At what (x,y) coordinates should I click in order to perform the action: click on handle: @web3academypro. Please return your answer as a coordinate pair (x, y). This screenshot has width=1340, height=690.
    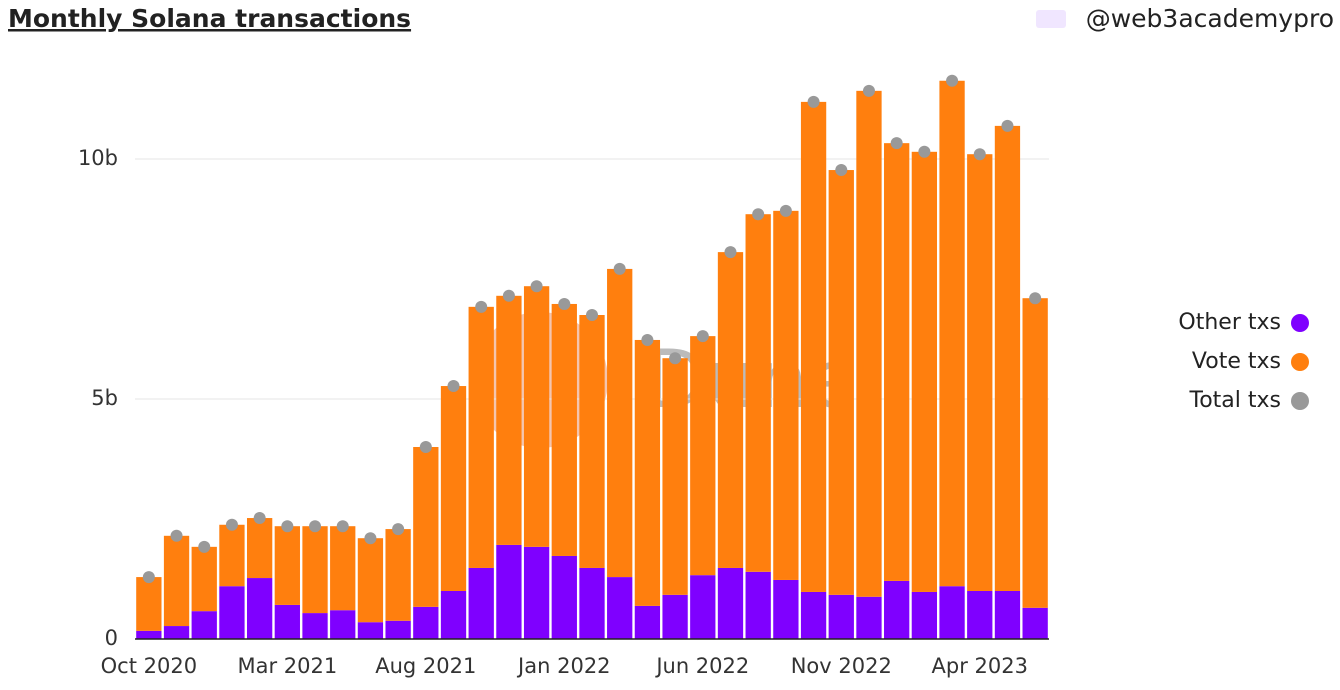
    Looking at the image, I should click on (1210, 18).